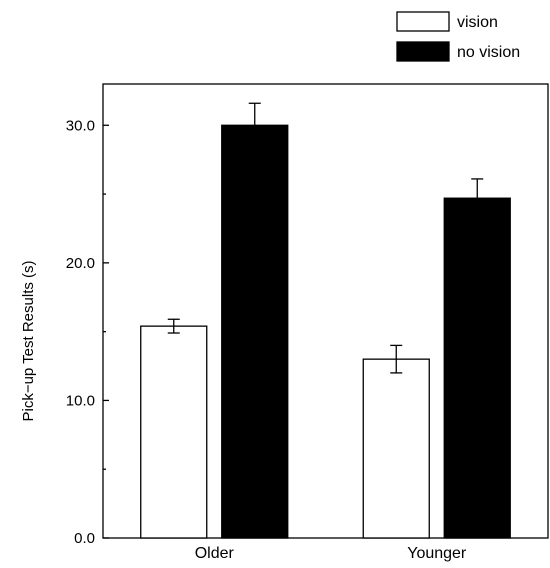 This screenshot has width=550, height=568. What do you see at coordinates (437, 553) in the screenshot?
I see `x-category-label: Younger` at bounding box center [437, 553].